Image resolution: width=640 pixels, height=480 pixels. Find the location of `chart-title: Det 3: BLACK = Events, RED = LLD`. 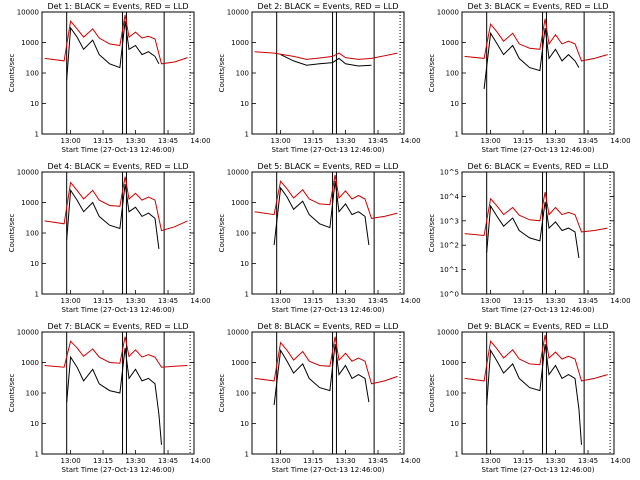

chart-title: Det 3: BLACK = Events, RED = LLD is located at coordinates (538, 6).